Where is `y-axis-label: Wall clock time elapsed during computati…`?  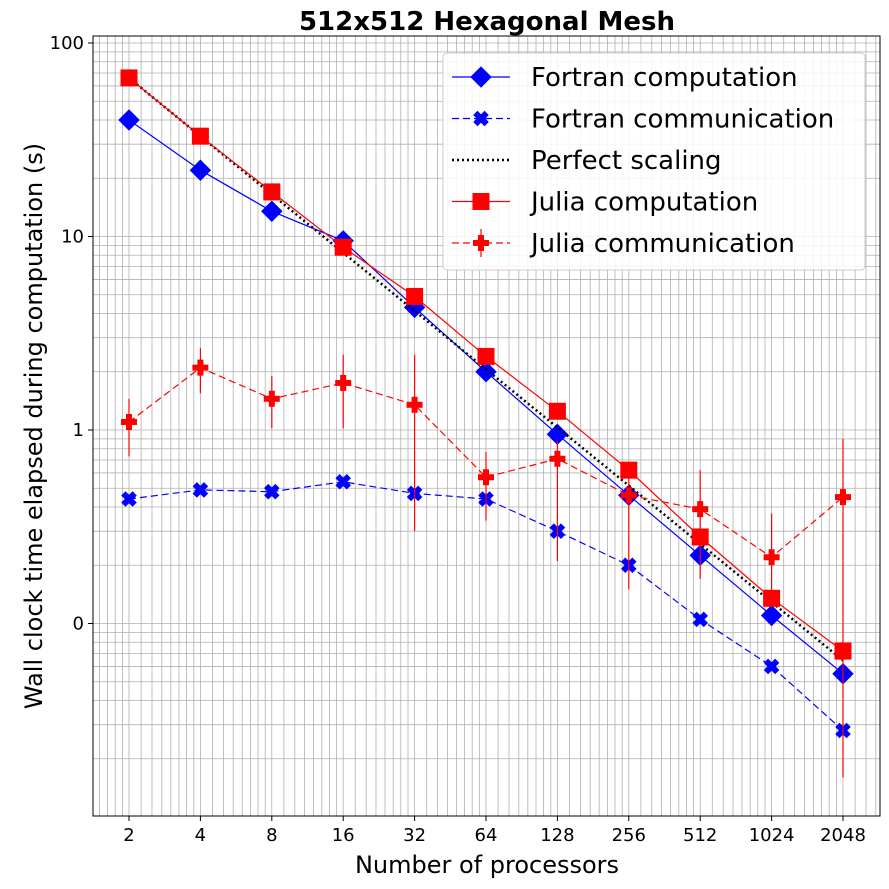
y-axis-label: Wall clock time elapsed during computati… is located at coordinates (34, 426).